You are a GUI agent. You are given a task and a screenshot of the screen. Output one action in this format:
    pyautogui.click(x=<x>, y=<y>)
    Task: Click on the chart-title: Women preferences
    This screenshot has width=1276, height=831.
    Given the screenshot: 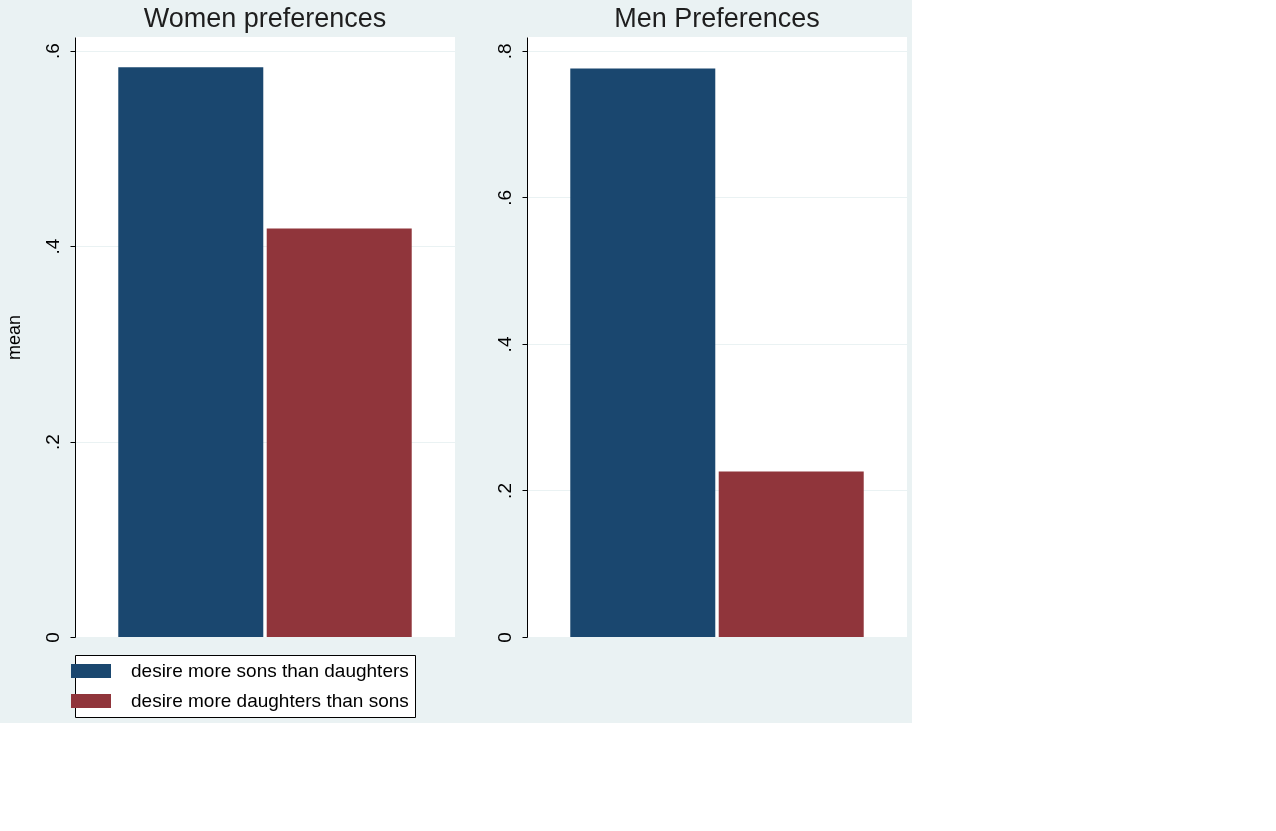 What is the action you would take?
    pyautogui.click(x=265, y=18)
    